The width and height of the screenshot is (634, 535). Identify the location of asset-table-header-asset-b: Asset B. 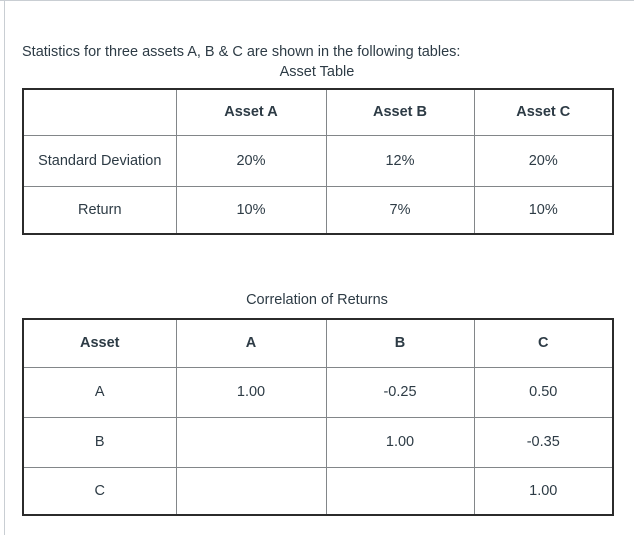
(400, 112).